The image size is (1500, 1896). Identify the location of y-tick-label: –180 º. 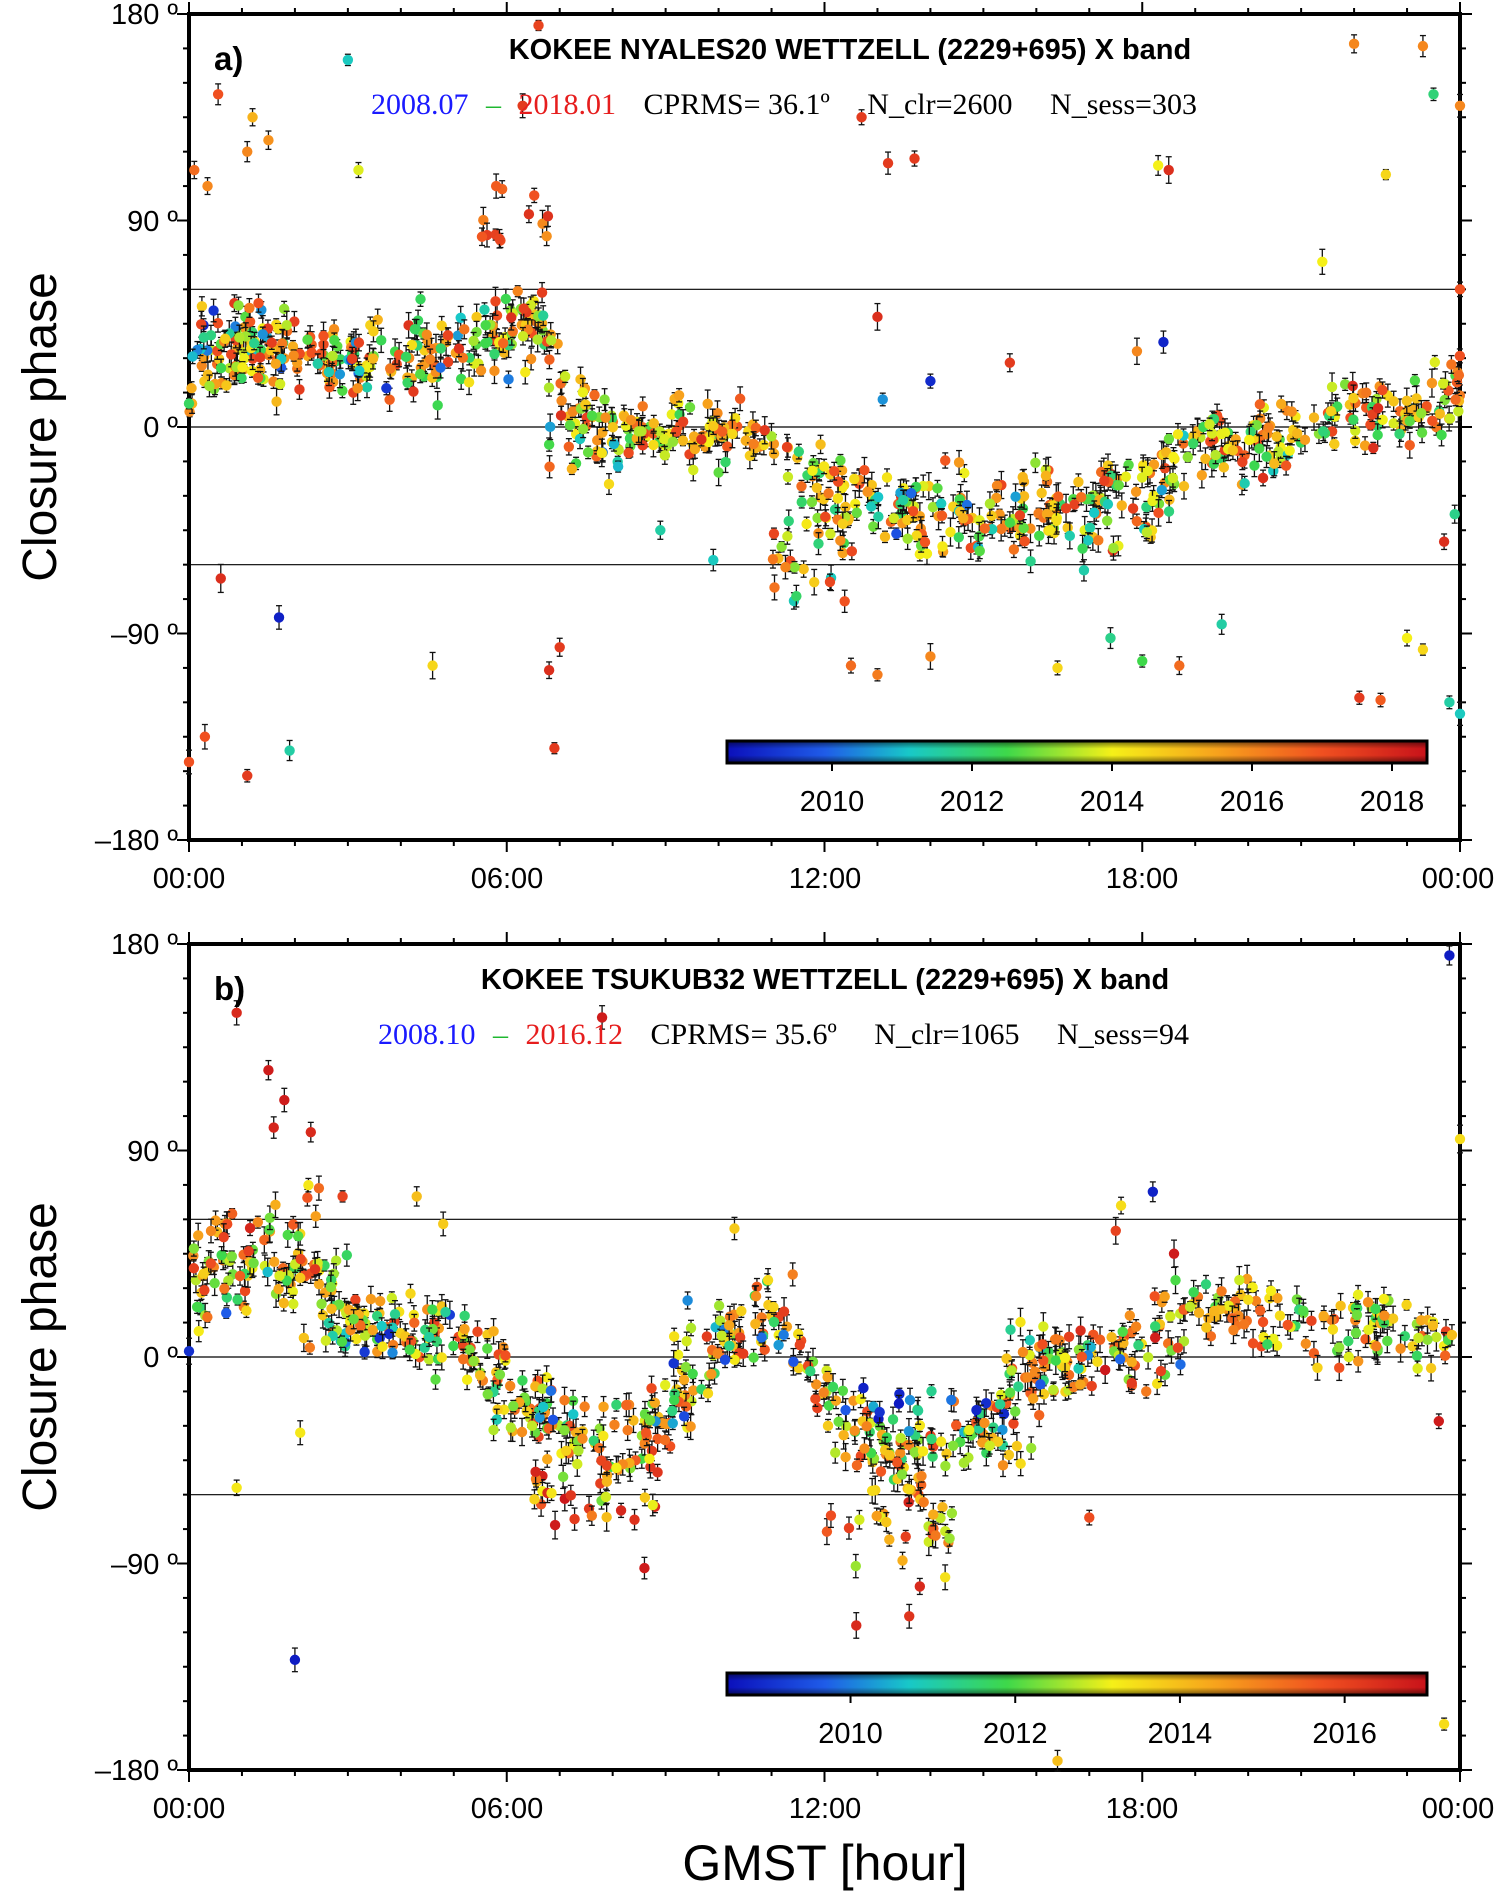
(137, 841).